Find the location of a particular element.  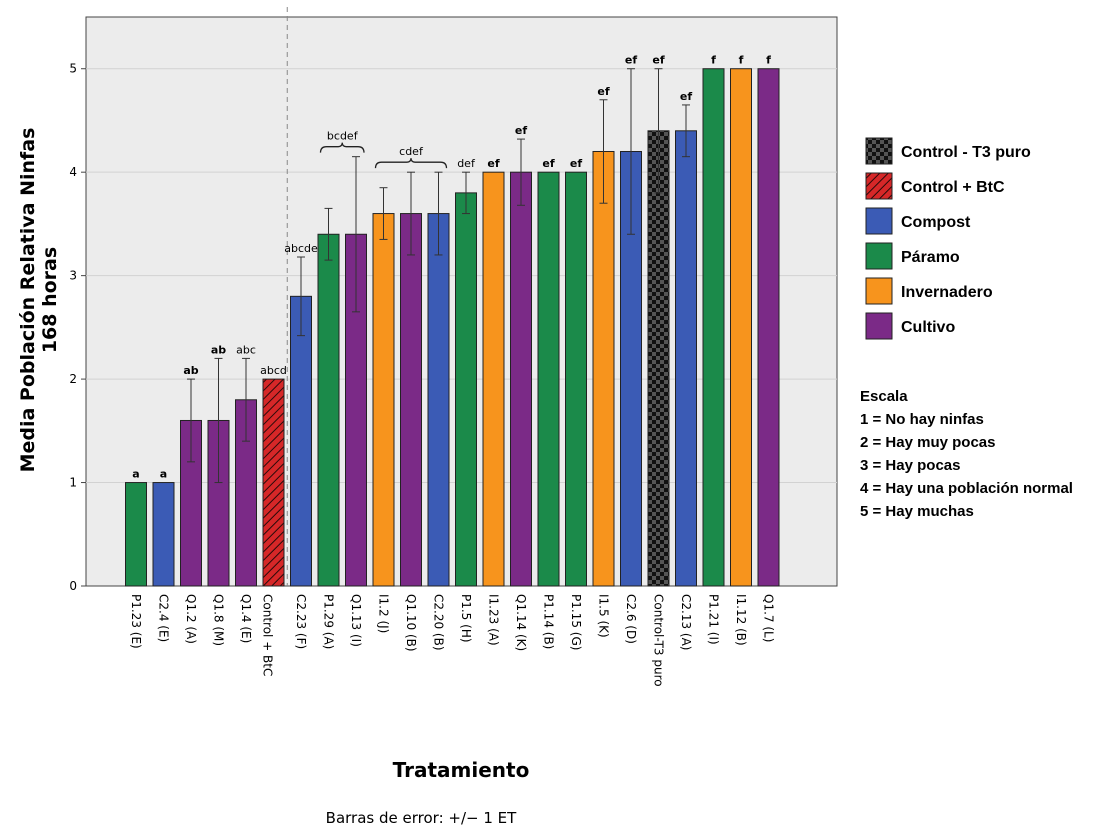

legend-label: Invernadero is located at coordinates (947, 292).